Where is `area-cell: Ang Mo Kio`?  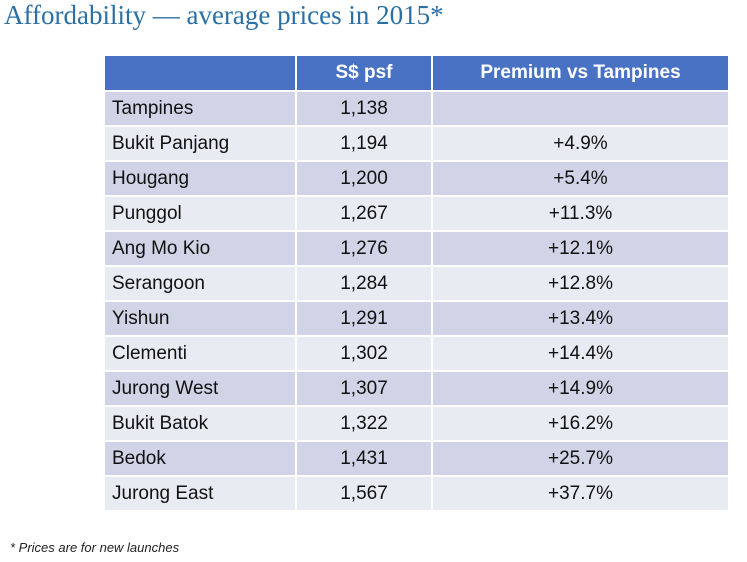 area-cell: Ang Mo Kio is located at coordinates (200, 248).